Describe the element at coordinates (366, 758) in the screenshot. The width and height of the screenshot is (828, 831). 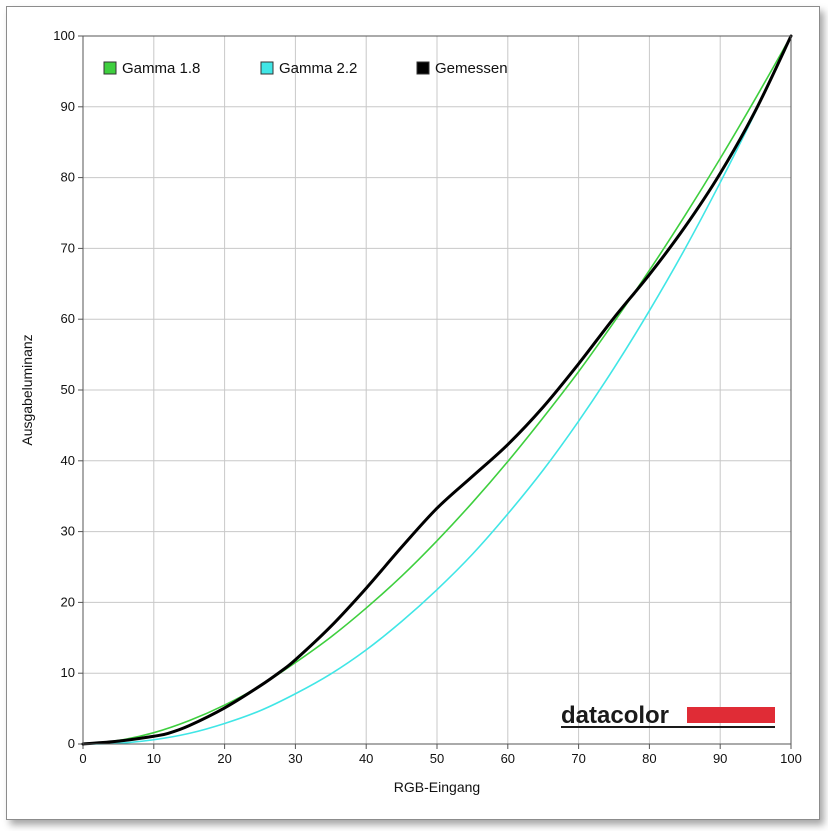
I see `x-tick-label: 40` at that location.